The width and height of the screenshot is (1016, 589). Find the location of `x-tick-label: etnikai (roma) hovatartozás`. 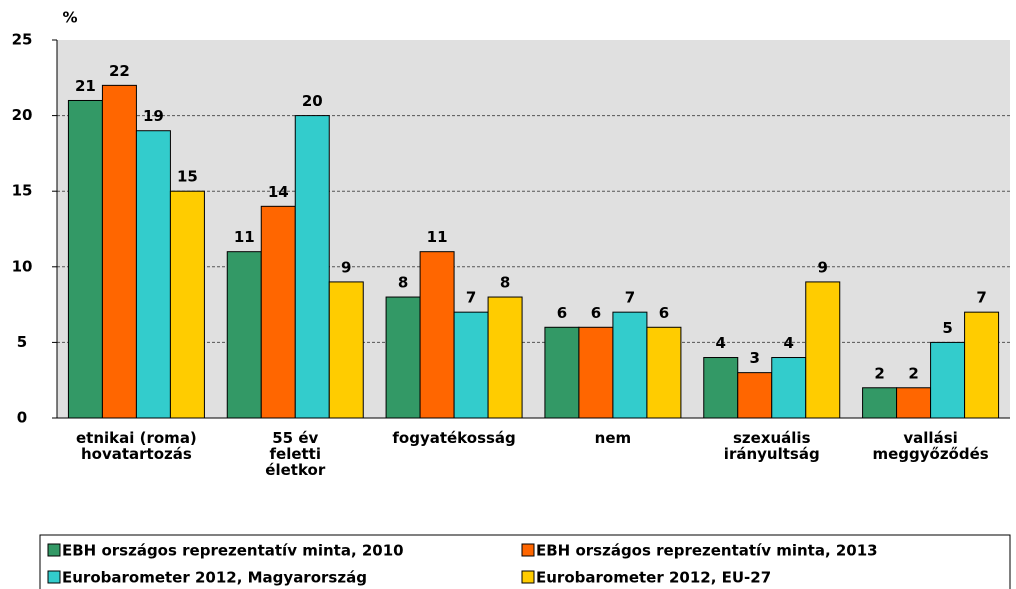

x-tick-label: etnikai (roma) hovatartozás is located at coordinates (136, 446).